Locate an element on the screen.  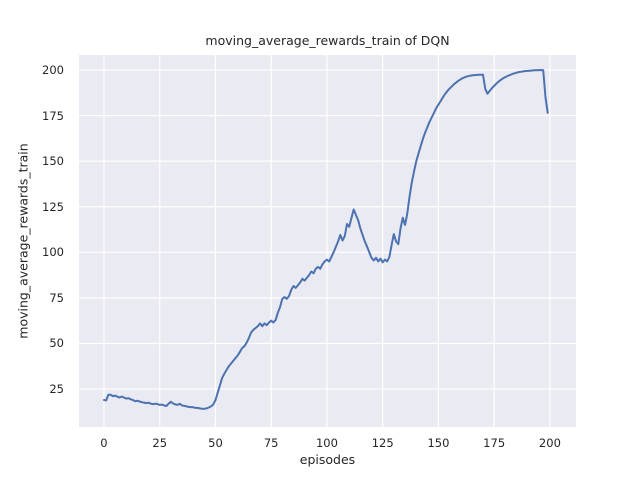
x-tick-label: 175 is located at coordinates (494, 443).